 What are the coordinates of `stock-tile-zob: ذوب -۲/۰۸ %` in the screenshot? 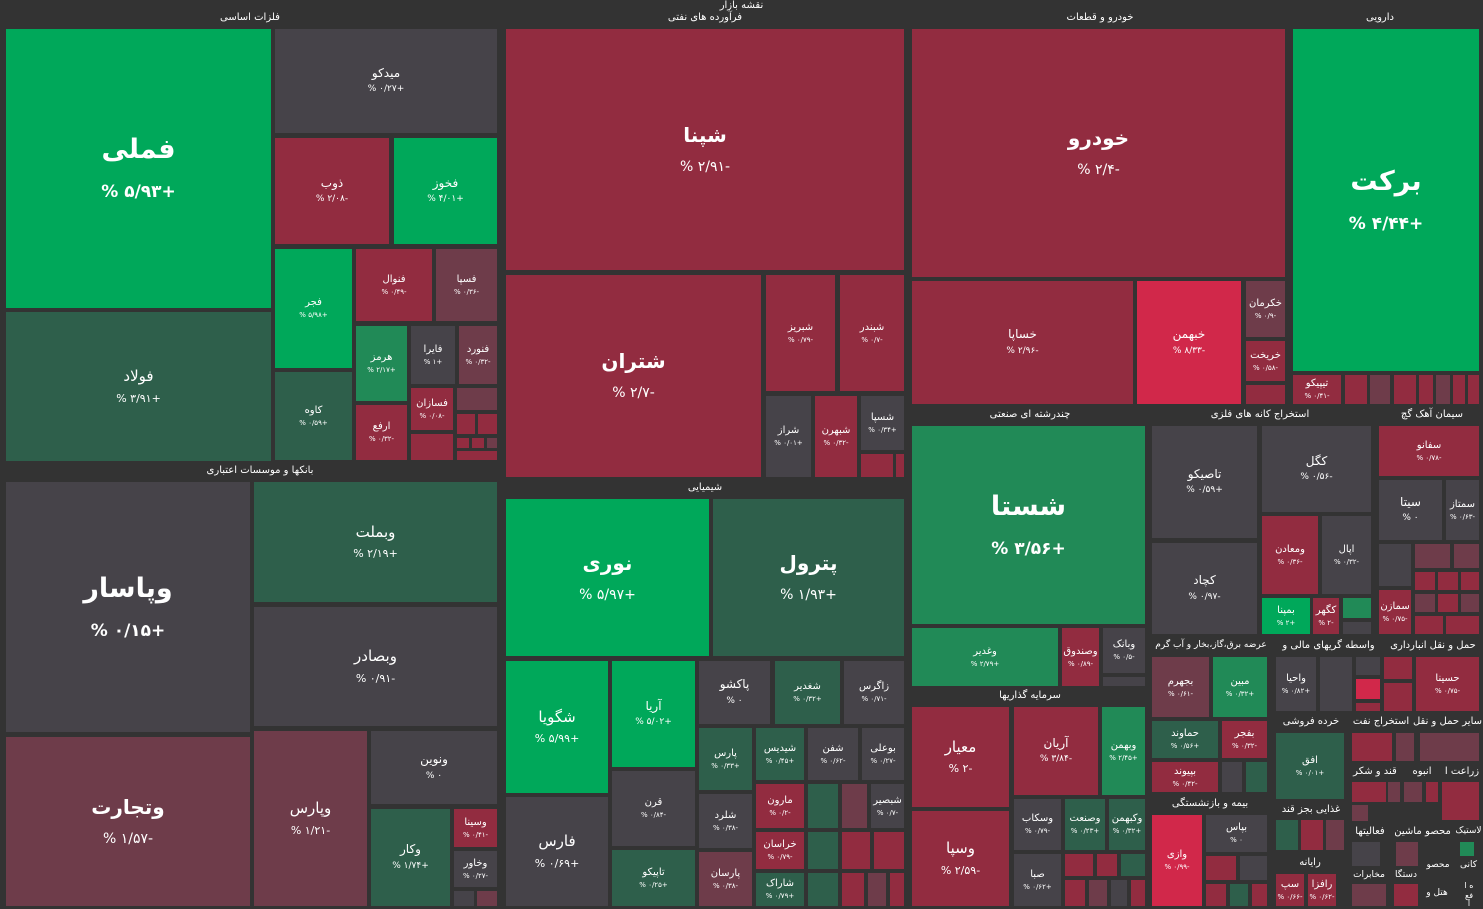 It's located at (332, 191).